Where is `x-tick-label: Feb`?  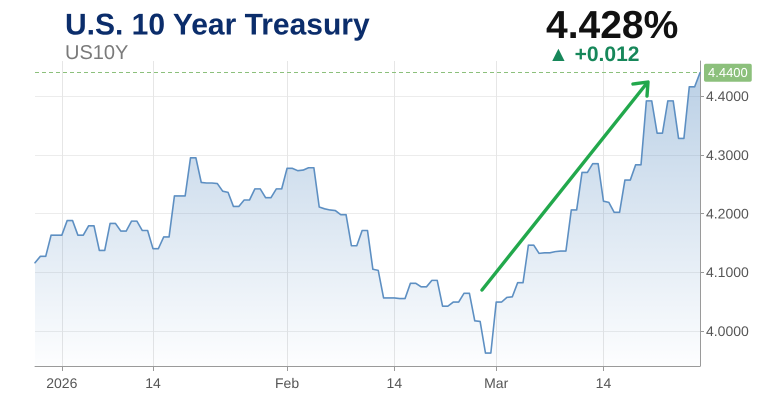 x-tick-label: Feb is located at coordinates (287, 383).